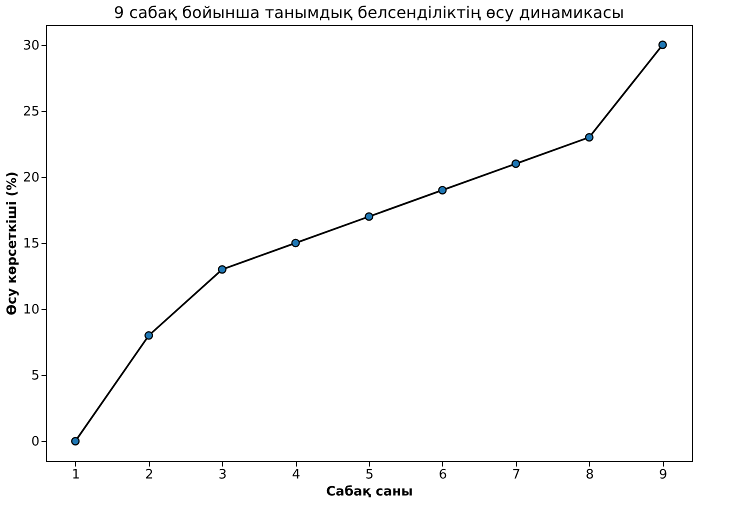 The height and width of the screenshot is (521, 741). Describe the element at coordinates (296, 475) in the screenshot. I see `x-tick-label: 4` at that location.